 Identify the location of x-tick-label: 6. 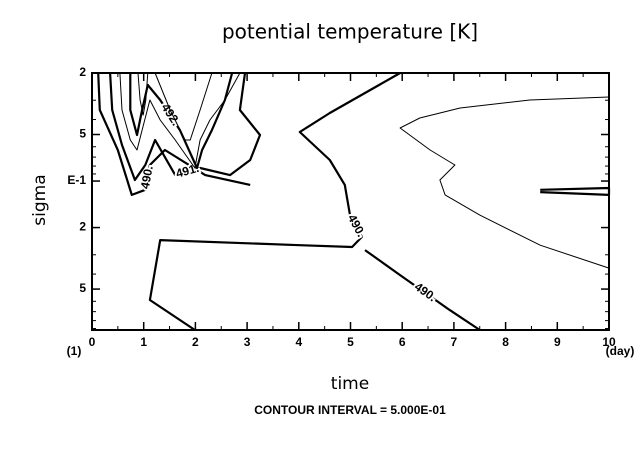
(402, 342).